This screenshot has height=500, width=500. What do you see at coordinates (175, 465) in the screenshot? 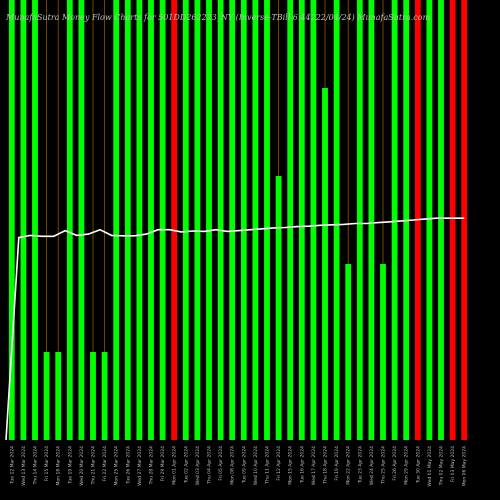
I see `x-tick-label: Mon 01 Apr 2024` at bounding box center [175, 465].